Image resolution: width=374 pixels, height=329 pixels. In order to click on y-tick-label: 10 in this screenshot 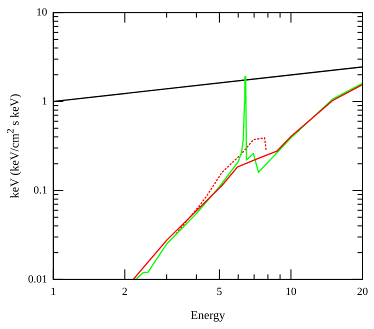, I will do `click(42, 12)`.